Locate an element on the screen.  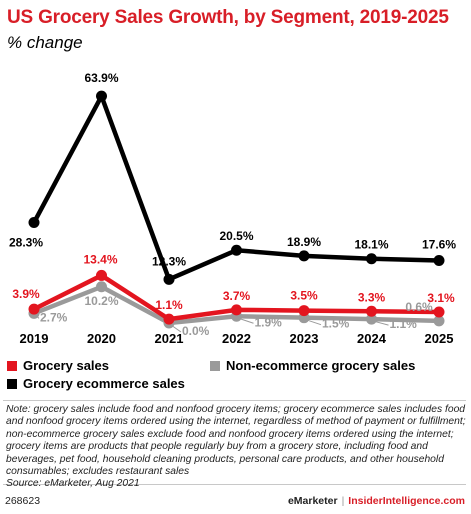
x-tick-label-2022: 2022 is located at coordinates (236, 338).